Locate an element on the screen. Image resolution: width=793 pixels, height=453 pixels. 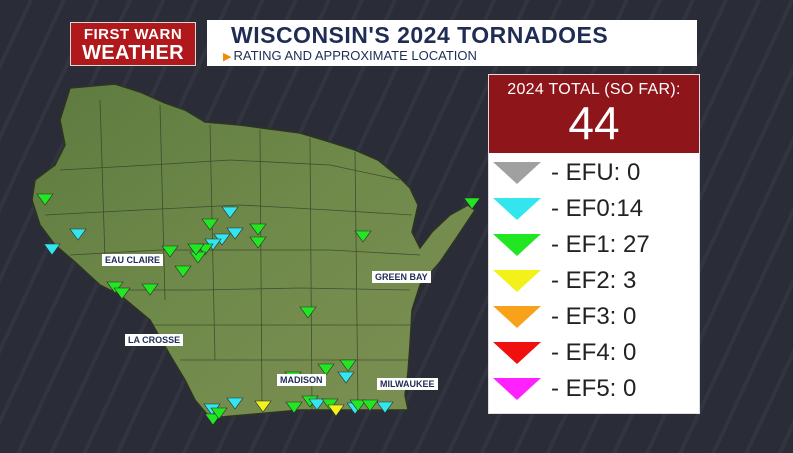
total-header: 2024 TOTAL (SO FAR): 44 is located at coordinates (594, 114).